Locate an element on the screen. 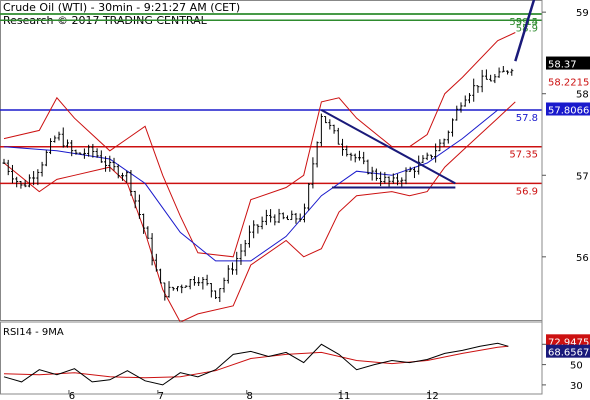 This screenshot has width=590, height=400. forecast-arrow-shaft is located at coordinates (525, 31).